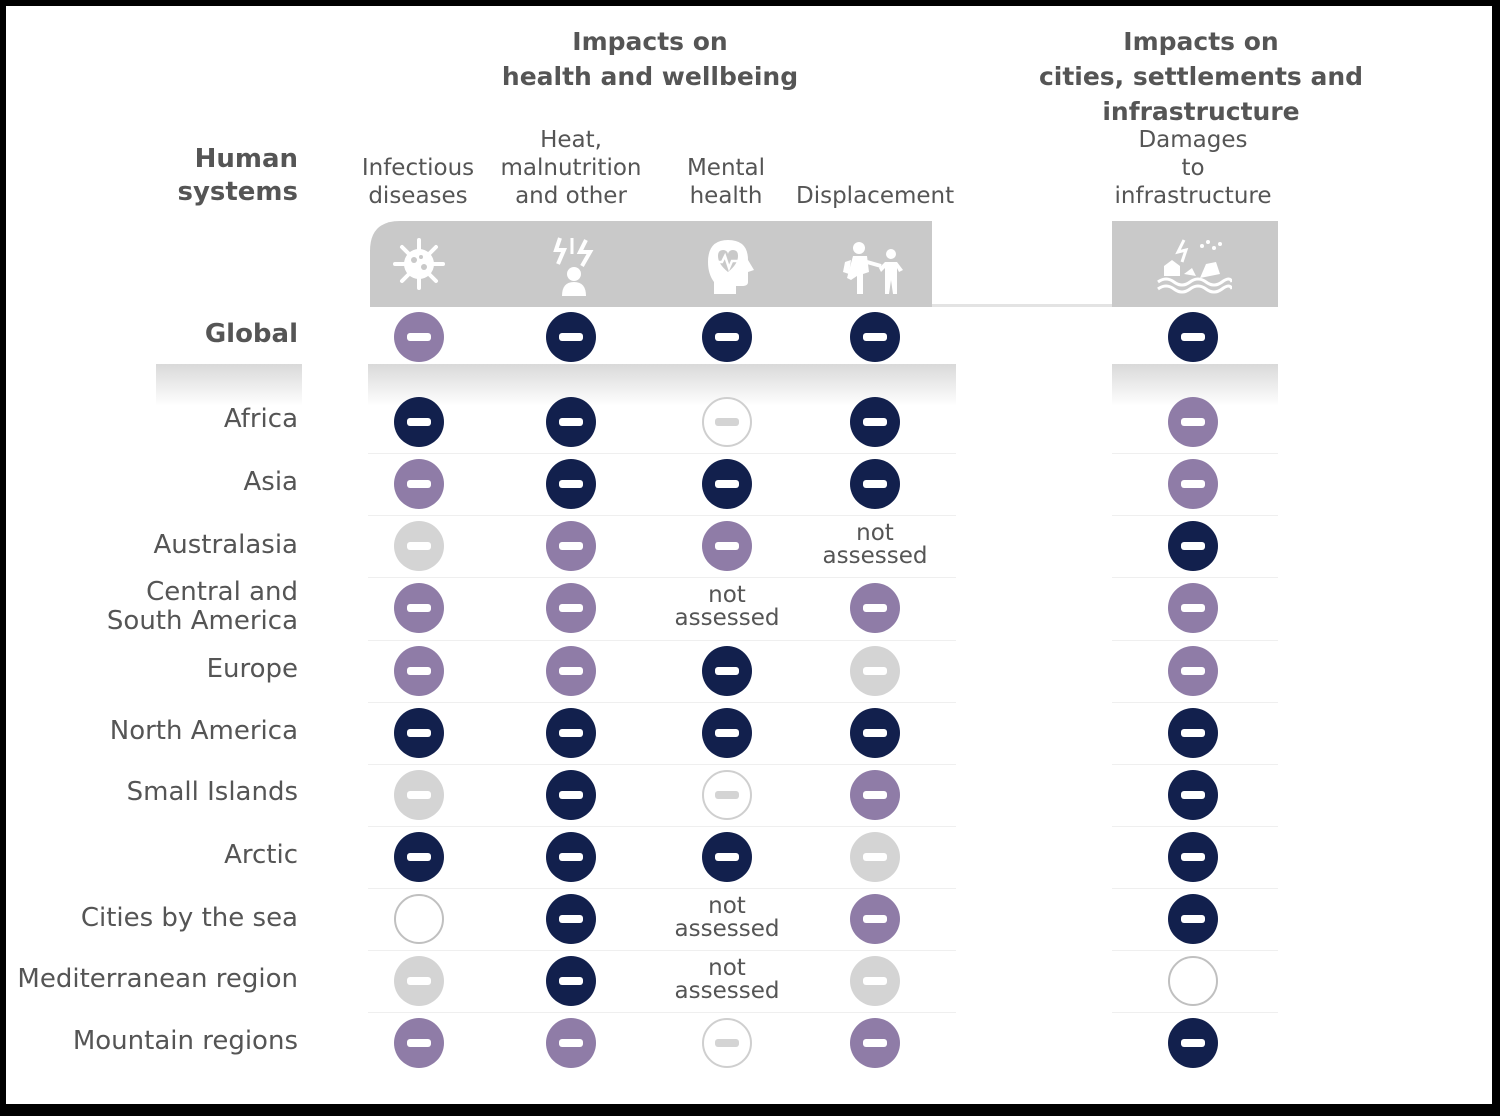 This screenshot has height=1116, width=1500. I want to click on confidence-dot-none, so click(419, 919).